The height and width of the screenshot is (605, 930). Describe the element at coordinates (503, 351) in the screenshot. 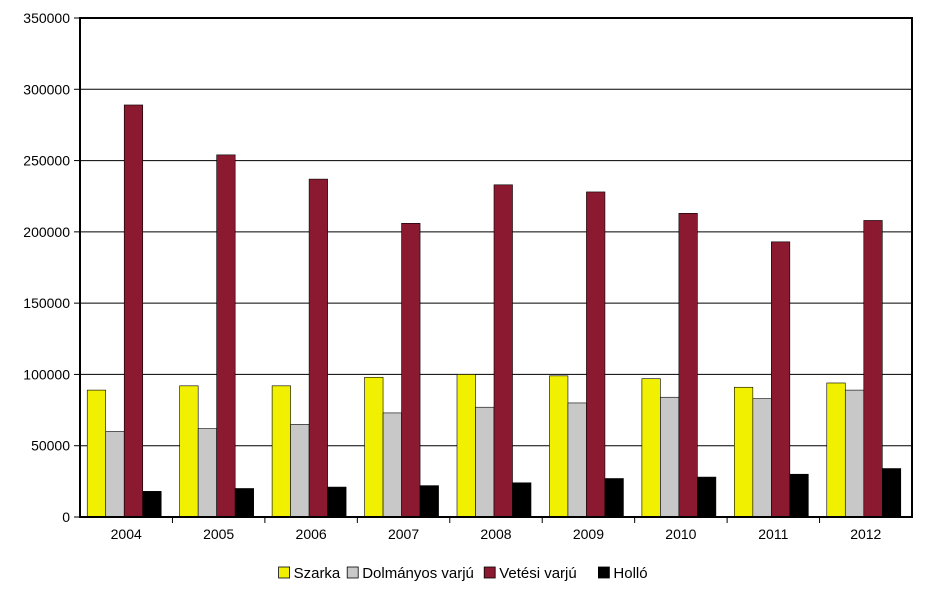

I see `bar-vetesi-varju-2008` at that location.